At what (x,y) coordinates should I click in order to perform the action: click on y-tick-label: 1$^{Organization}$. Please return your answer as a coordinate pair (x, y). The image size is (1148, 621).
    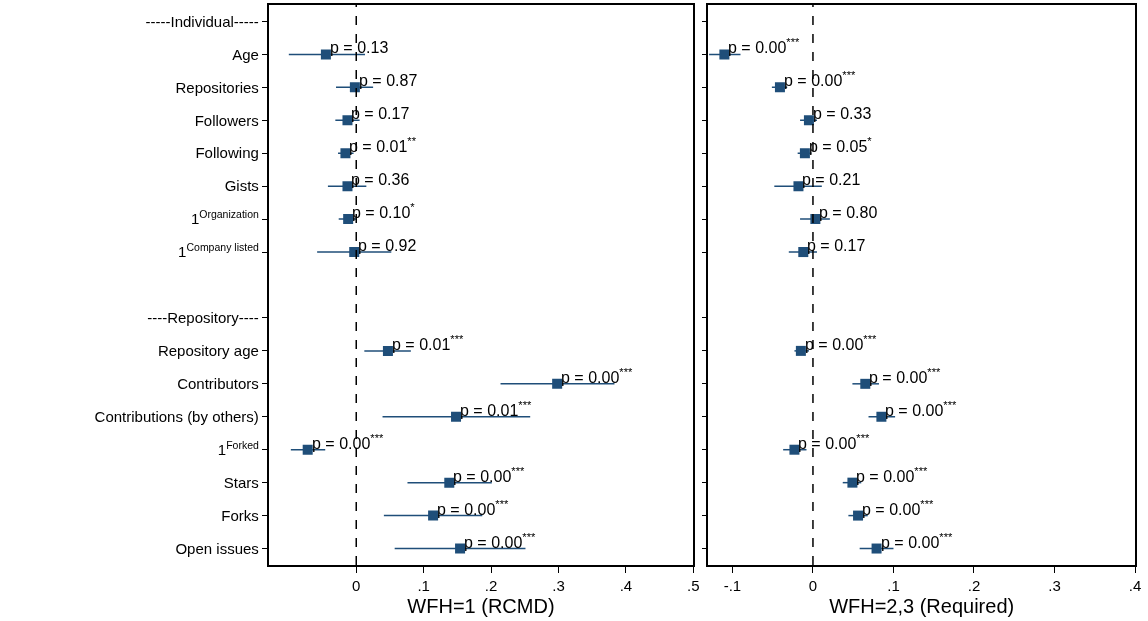
    Looking at the image, I should click on (224, 218).